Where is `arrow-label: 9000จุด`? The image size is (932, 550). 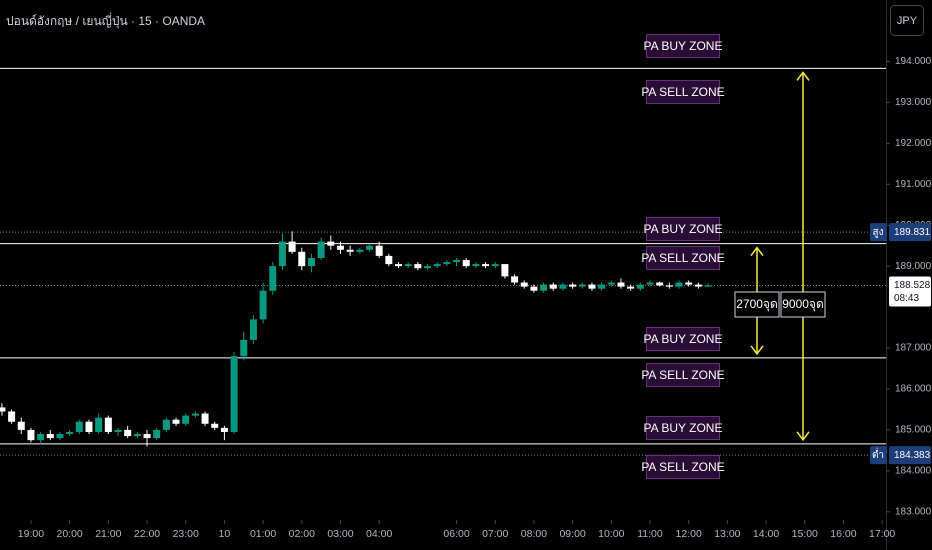
arrow-label: 9000จุด is located at coordinates (803, 304).